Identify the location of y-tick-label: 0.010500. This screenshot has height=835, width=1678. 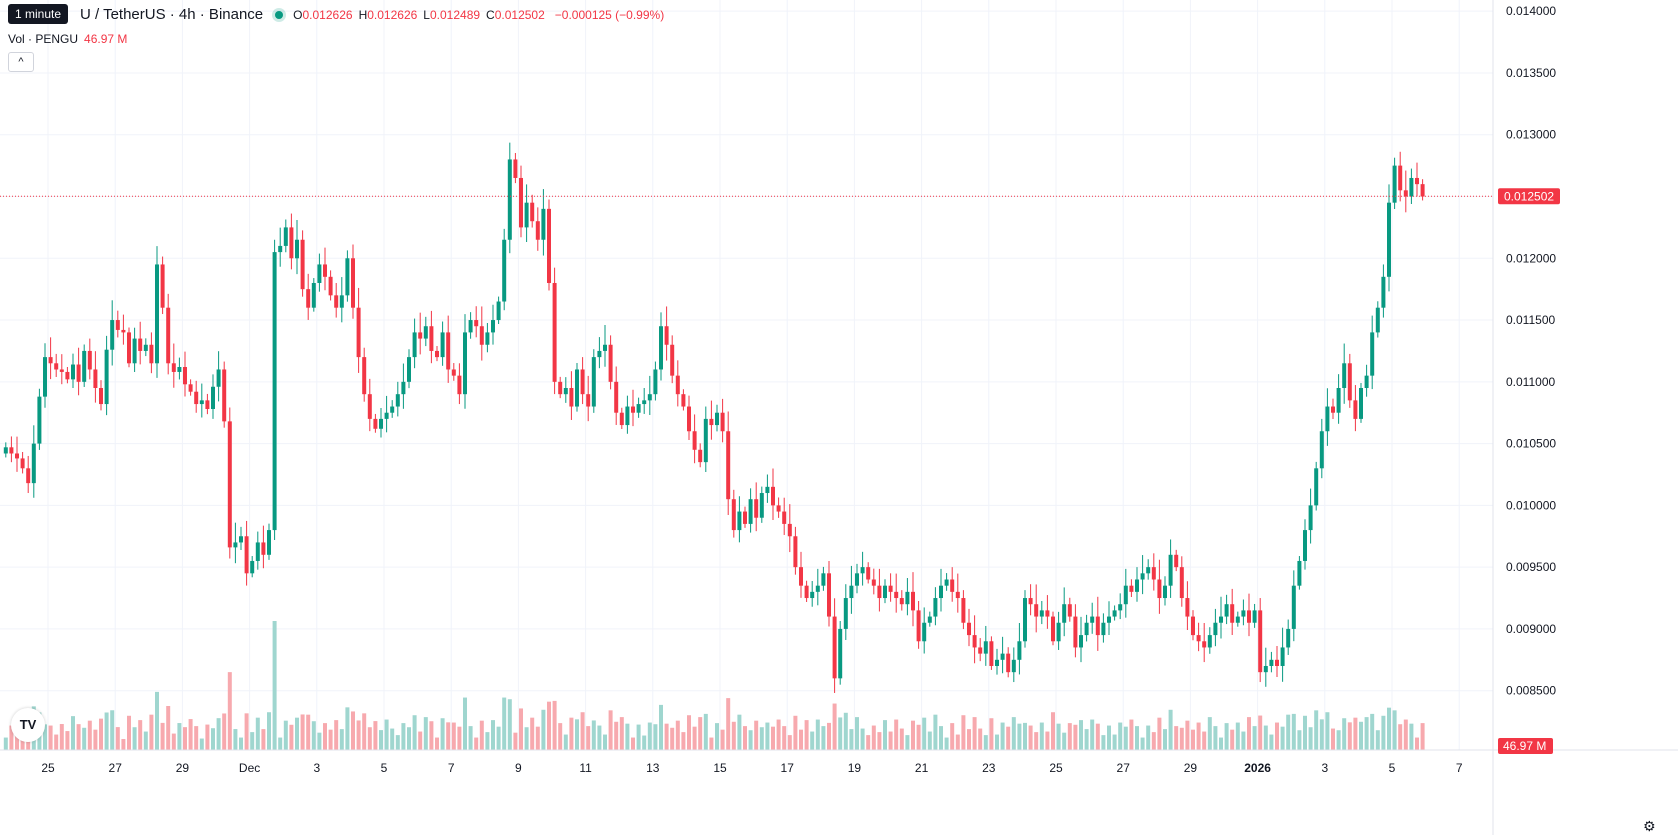
(1531, 444).